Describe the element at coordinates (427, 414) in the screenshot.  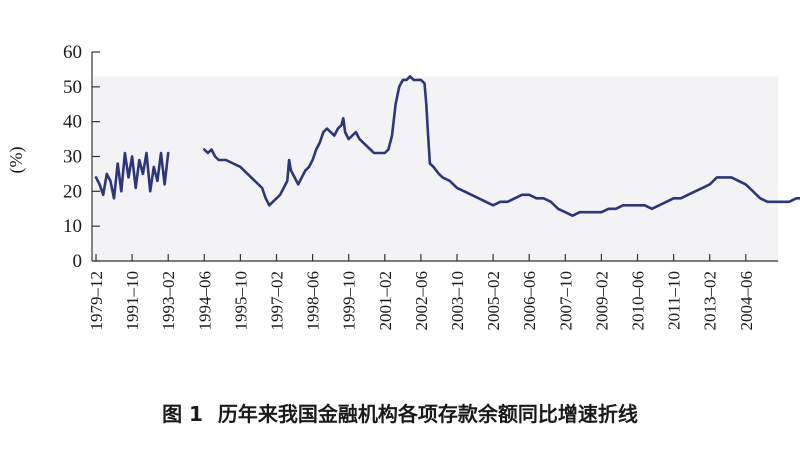
I see `figure-title: 历年来我国金融机构各项存款余额同比增速折线` at that location.